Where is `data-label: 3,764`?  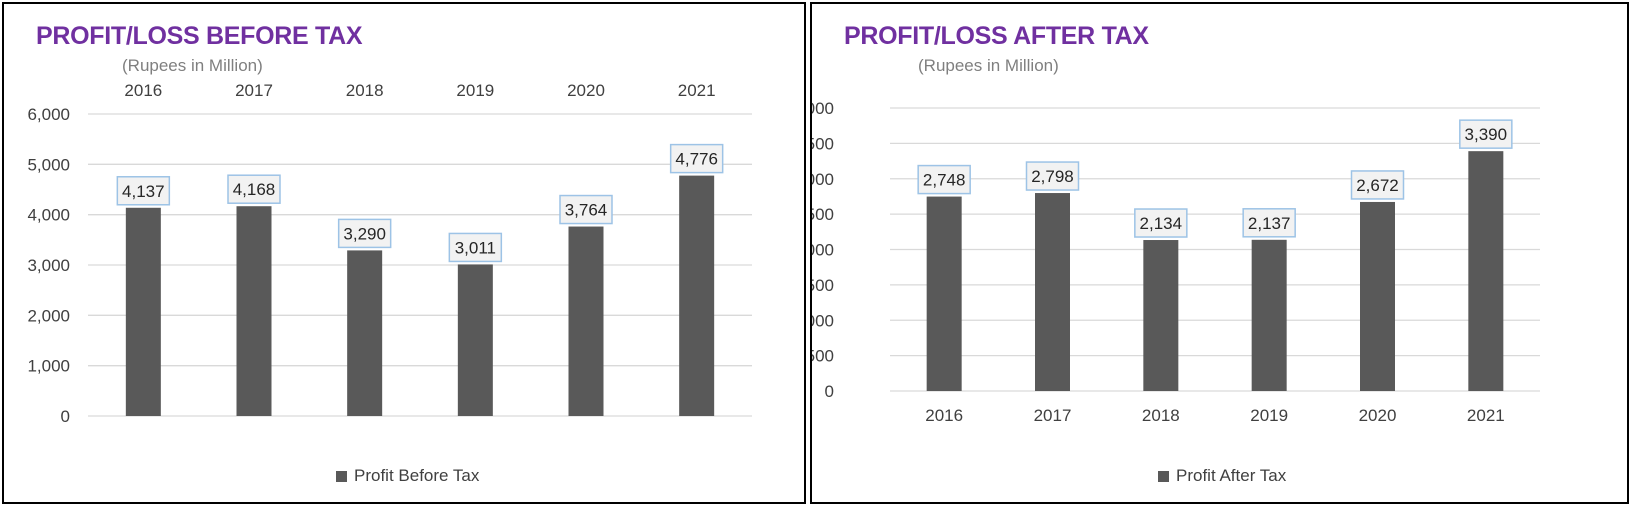 data-label: 3,764 is located at coordinates (586, 210).